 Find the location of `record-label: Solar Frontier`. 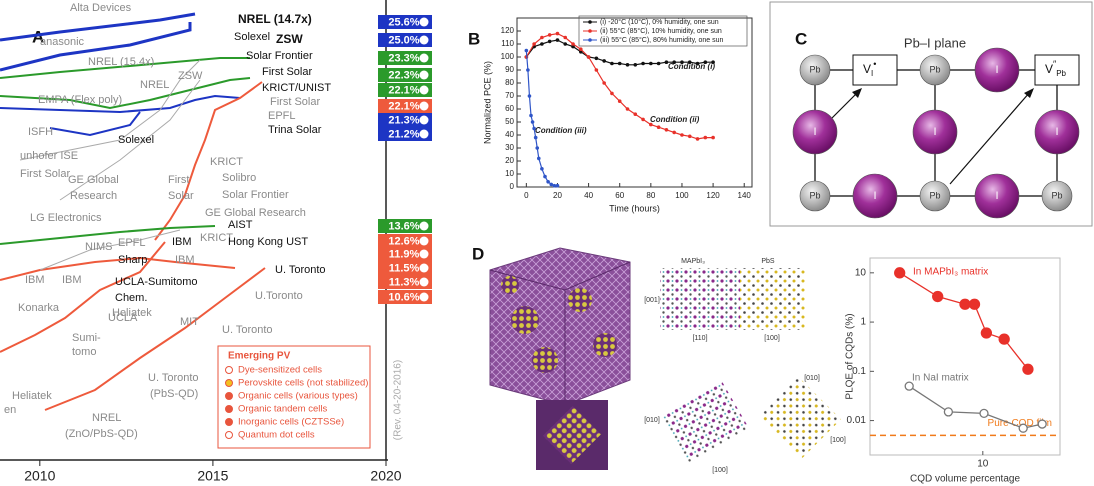

record-label: Solar Frontier is located at coordinates (255, 195).